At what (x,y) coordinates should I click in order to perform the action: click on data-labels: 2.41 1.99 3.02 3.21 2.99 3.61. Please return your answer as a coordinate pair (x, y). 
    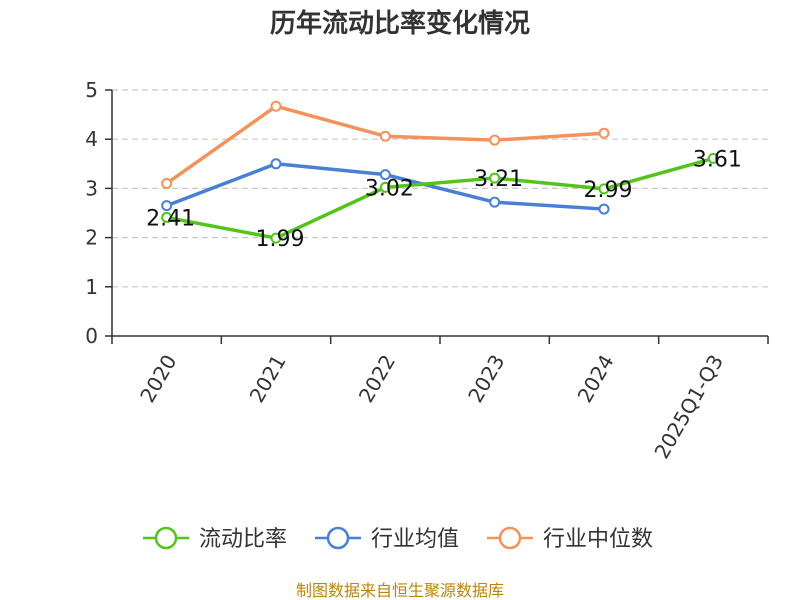
    Looking at the image, I should click on (444, 199).